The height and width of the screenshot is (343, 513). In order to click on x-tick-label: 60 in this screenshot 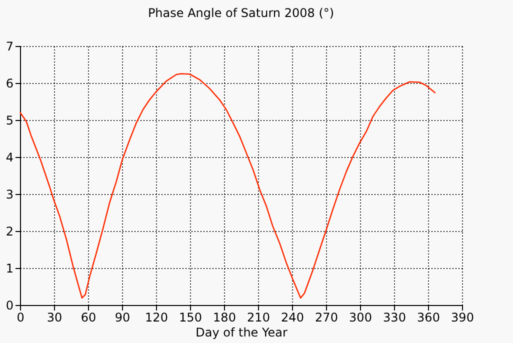, I will do `click(88, 317)`.